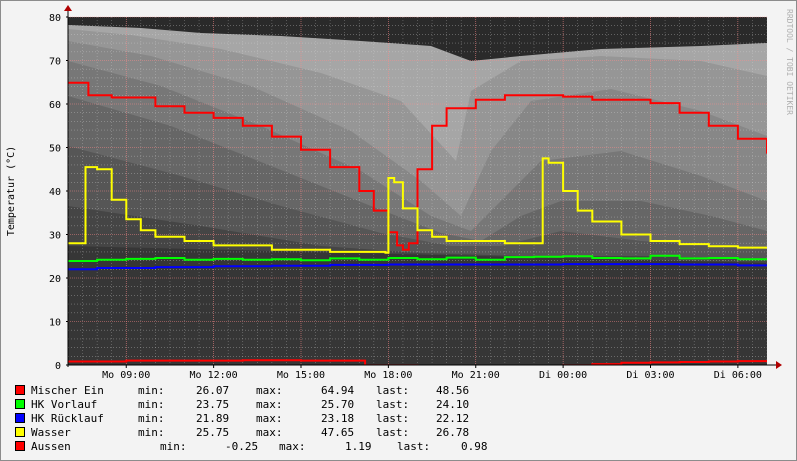  I want to click on y-tick-label: 80, so click(55, 18).